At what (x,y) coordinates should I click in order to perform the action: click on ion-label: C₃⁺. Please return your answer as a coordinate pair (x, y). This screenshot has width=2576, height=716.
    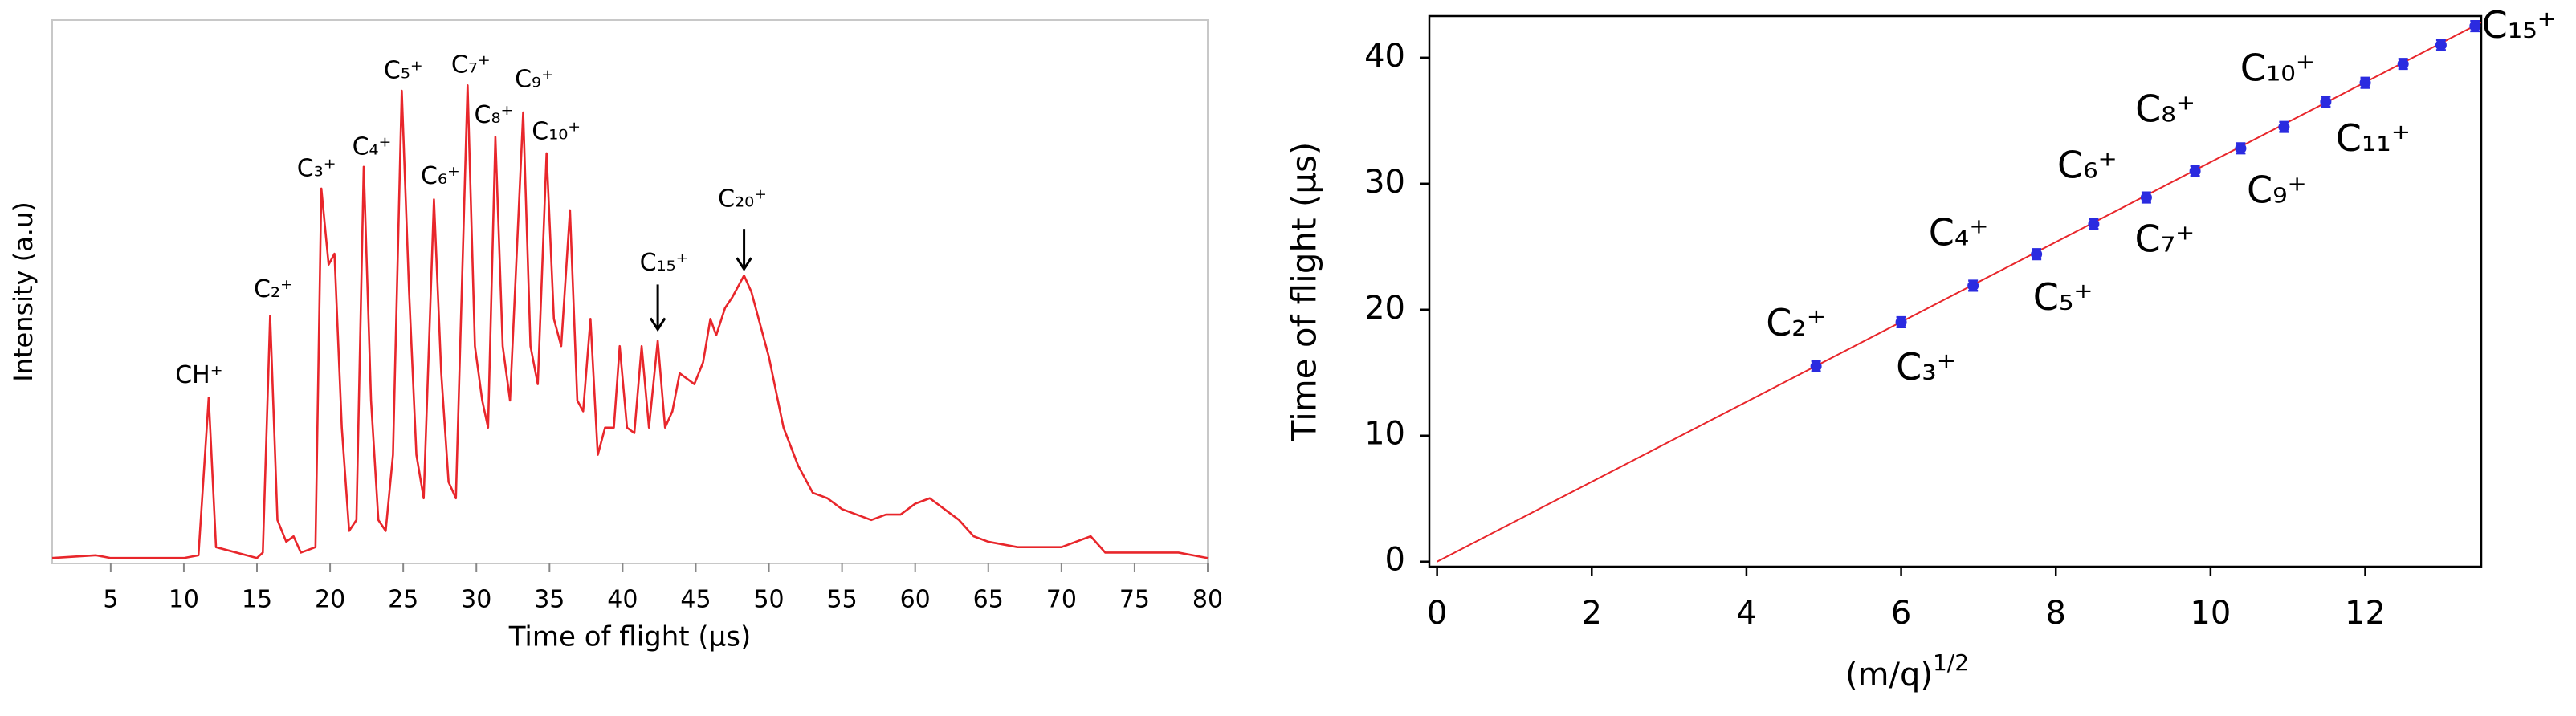
    Looking at the image, I should click on (1926, 367).